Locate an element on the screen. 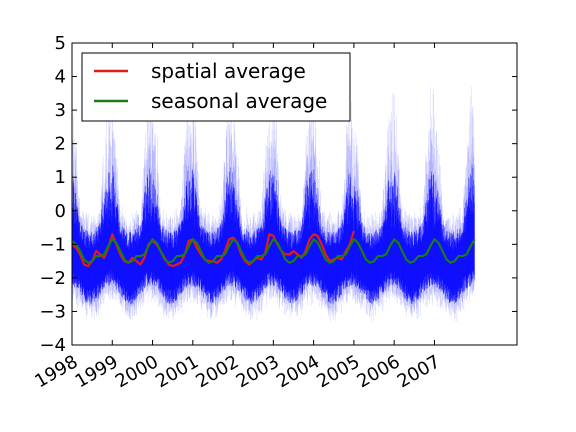 The width and height of the screenshot is (576, 432). y-tick-label: 1 is located at coordinates (60, 177).